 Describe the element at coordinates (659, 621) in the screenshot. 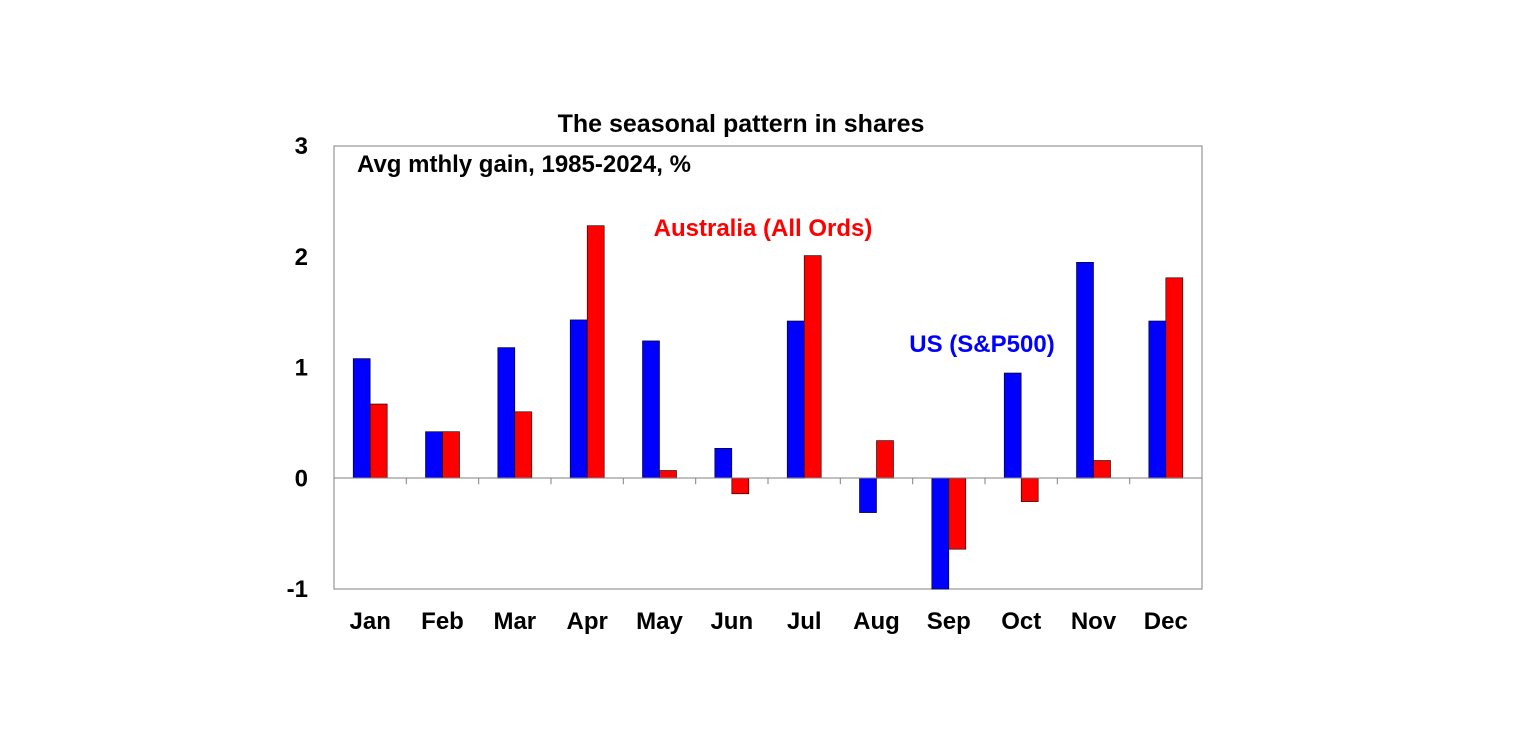

I see `x-tick-label: May` at that location.